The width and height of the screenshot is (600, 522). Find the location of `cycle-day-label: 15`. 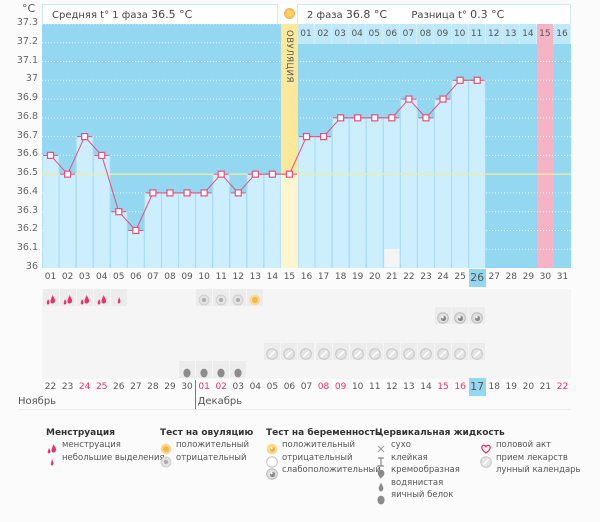

cycle-day-label: 15 is located at coordinates (289, 277).